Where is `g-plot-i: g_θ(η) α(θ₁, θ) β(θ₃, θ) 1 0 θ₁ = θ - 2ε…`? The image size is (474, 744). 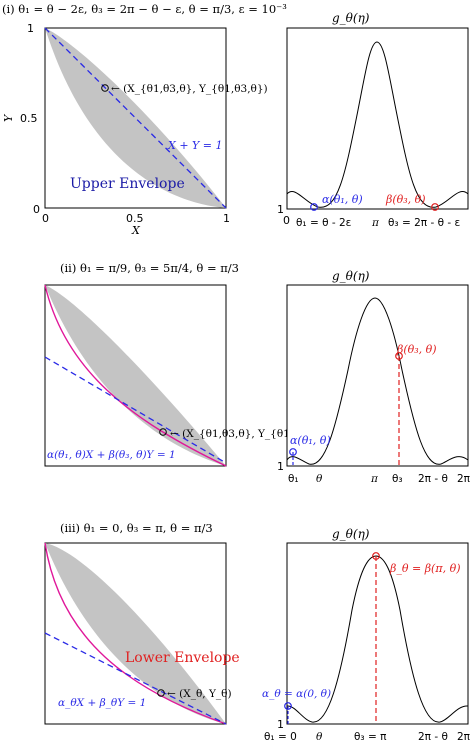
g-plot-i: g_θ(η) α(θ₁, θ) β(θ₃, θ) 1 0 θ₁ = θ - 2ε… is located at coordinates (373, 120).